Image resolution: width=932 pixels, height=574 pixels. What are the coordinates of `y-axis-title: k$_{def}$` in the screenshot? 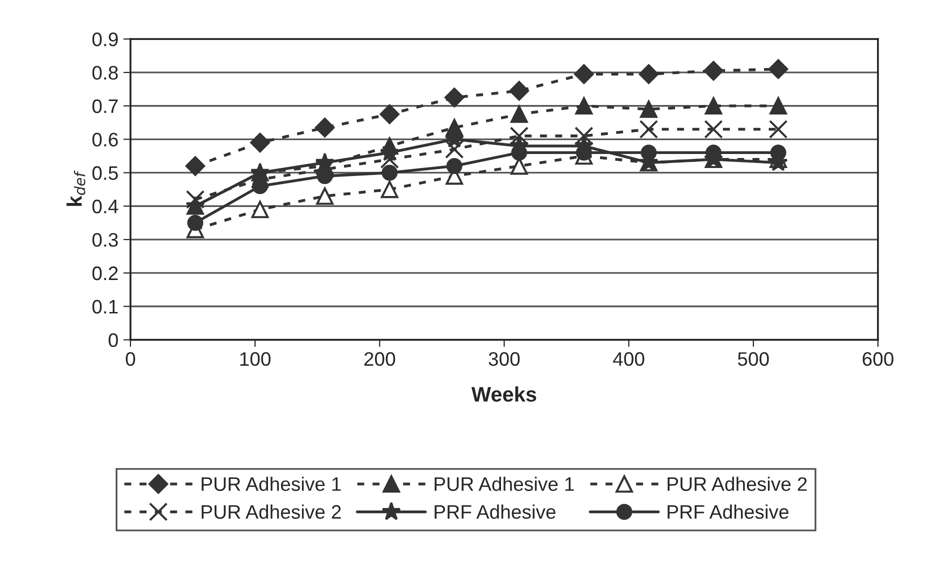 It's located at (76, 188).